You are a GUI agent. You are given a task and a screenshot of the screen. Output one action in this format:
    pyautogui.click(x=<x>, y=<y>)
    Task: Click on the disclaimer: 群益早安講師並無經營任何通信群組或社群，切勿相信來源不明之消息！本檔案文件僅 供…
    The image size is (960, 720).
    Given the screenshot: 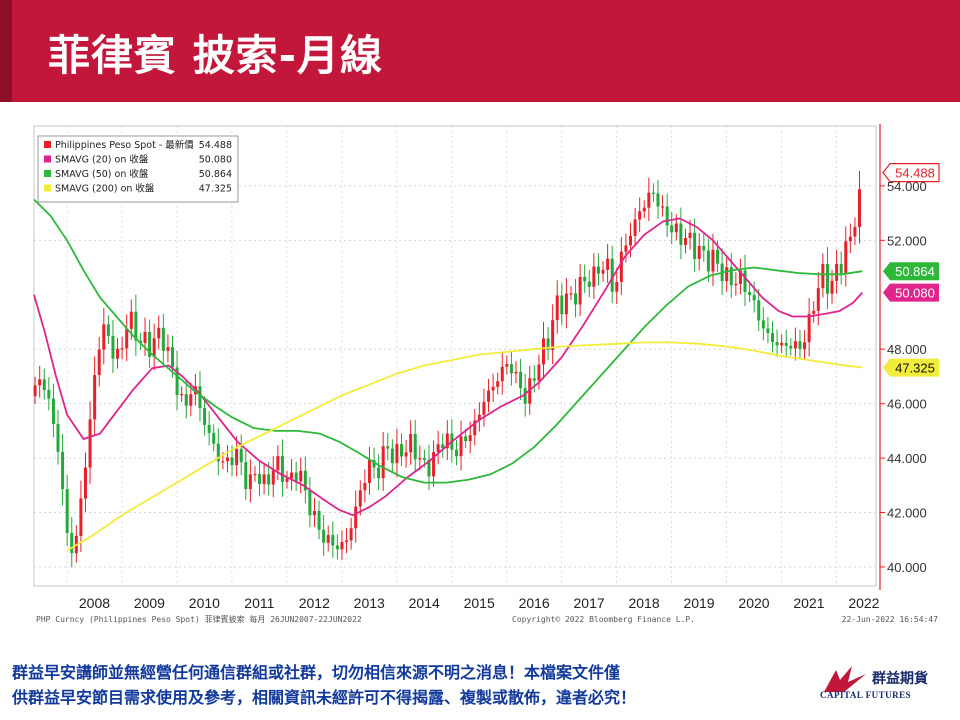 What is the action you would take?
    pyautogui.click(x=412, y=685)
    